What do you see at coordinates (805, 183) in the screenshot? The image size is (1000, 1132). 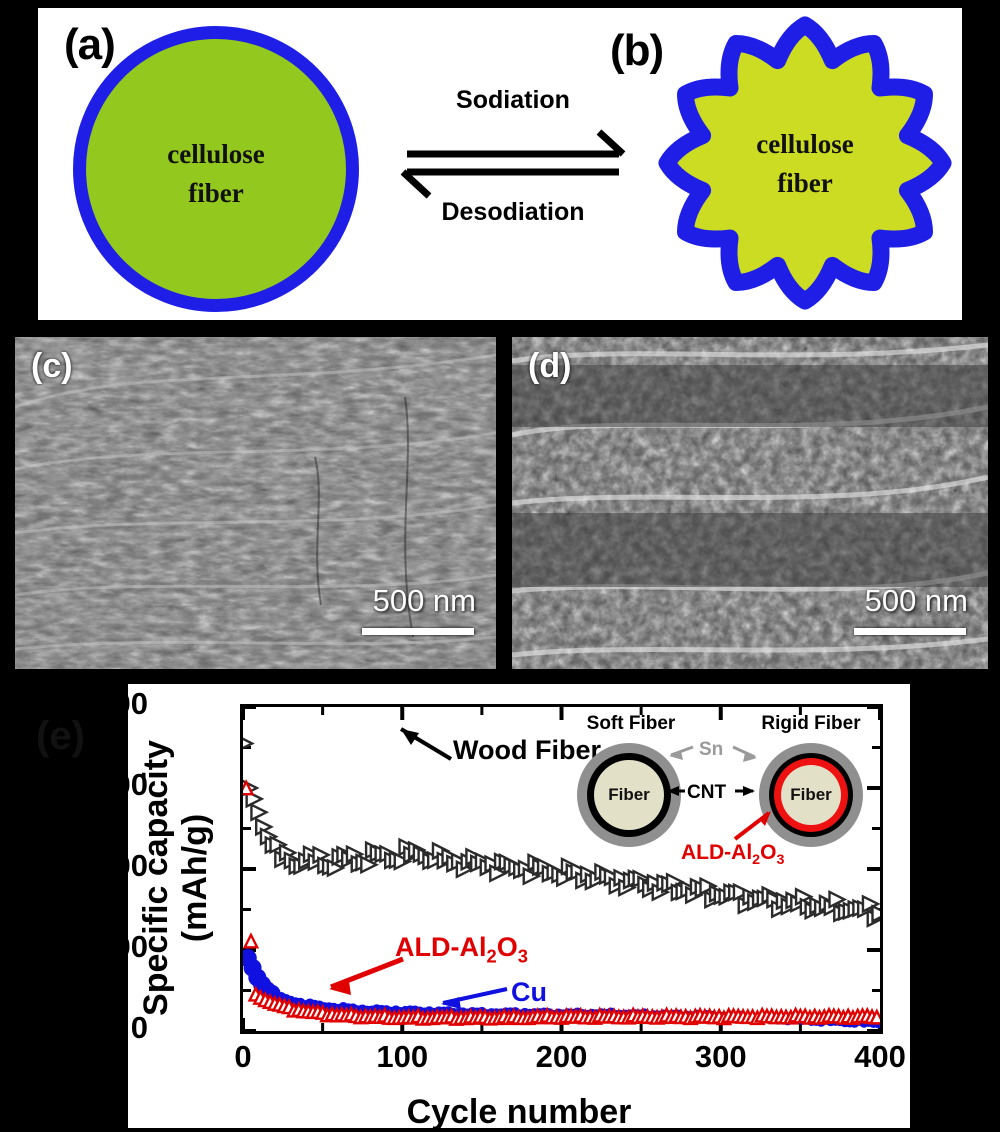 I see `star-label-line2: fiber` at bounding box center [805, 183].